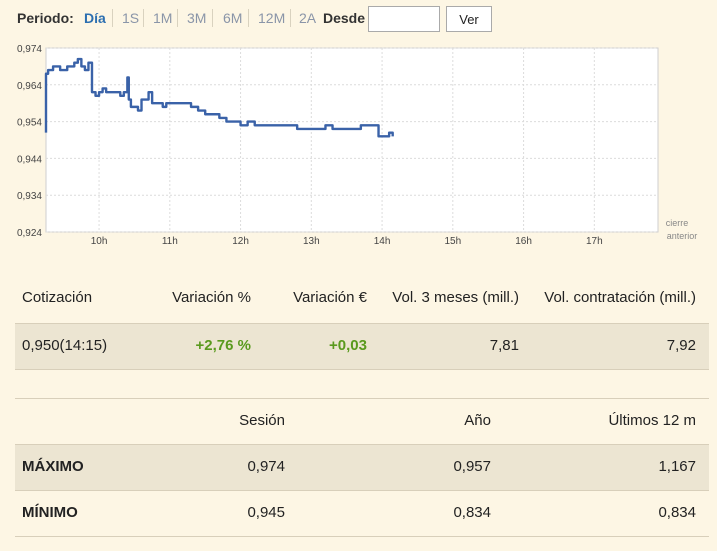 This screenshot has width=717, height=551. I want to click on x-tick-label: 15h, so click(452, 241).